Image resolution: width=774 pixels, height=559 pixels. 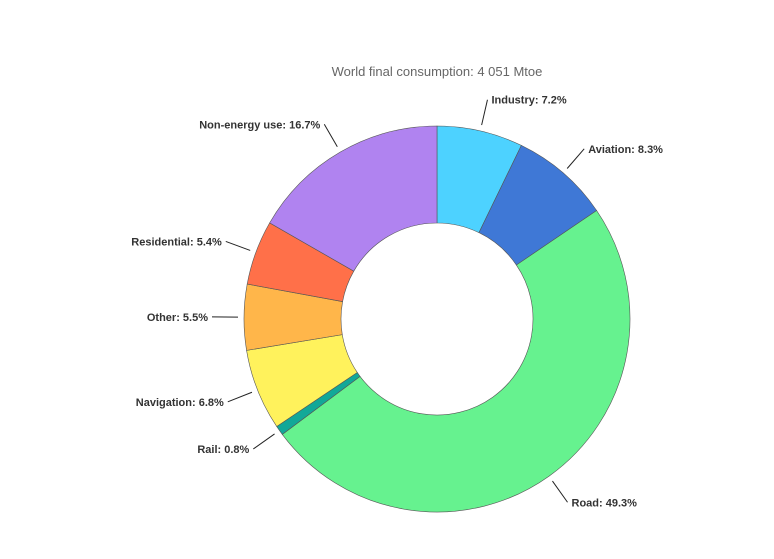 I want to click on slice-non-energy-use, so click(x=353, y=198).